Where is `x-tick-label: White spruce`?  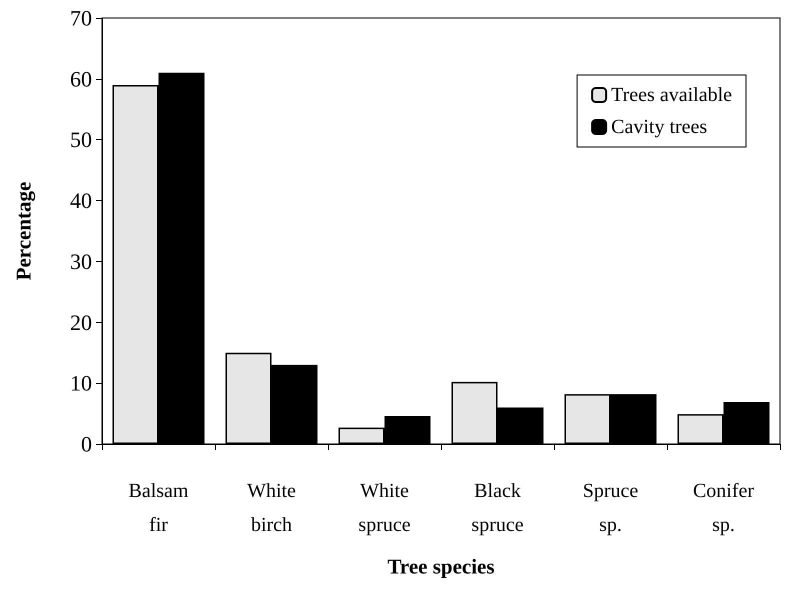 x-tick-label: White spruce is located at coordinates (384, 508).